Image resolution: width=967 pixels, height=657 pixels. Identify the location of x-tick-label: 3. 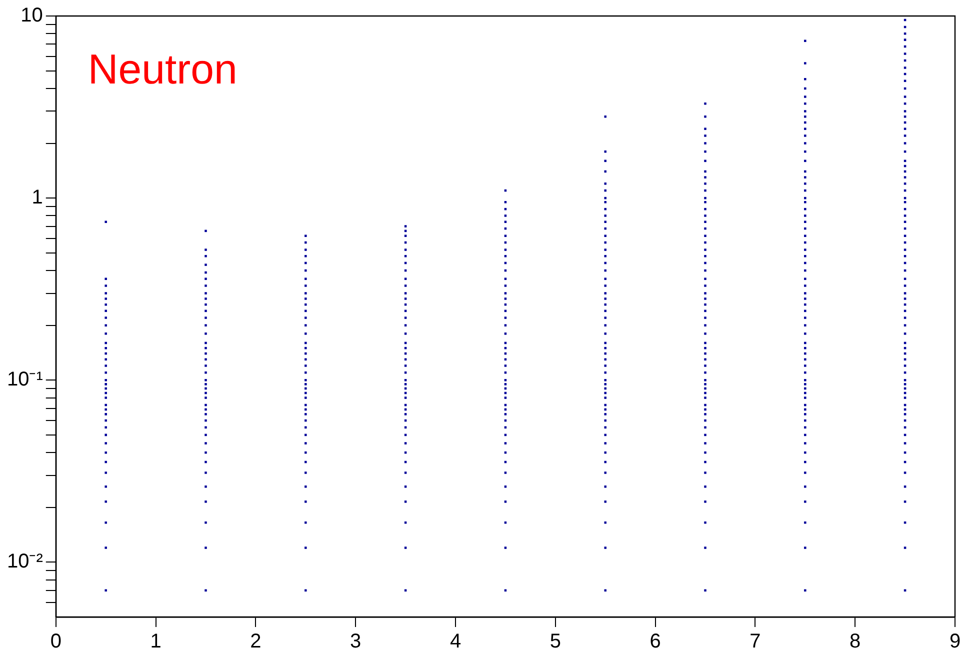
(356, 641).